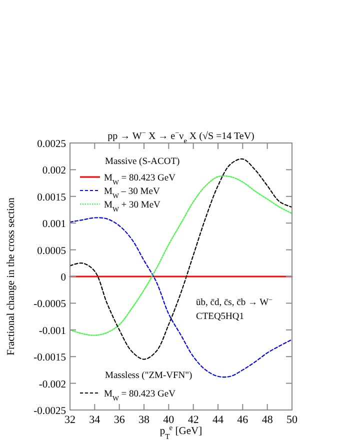  I want to click on y-tick-label: 0.0015, so click(51, 198).